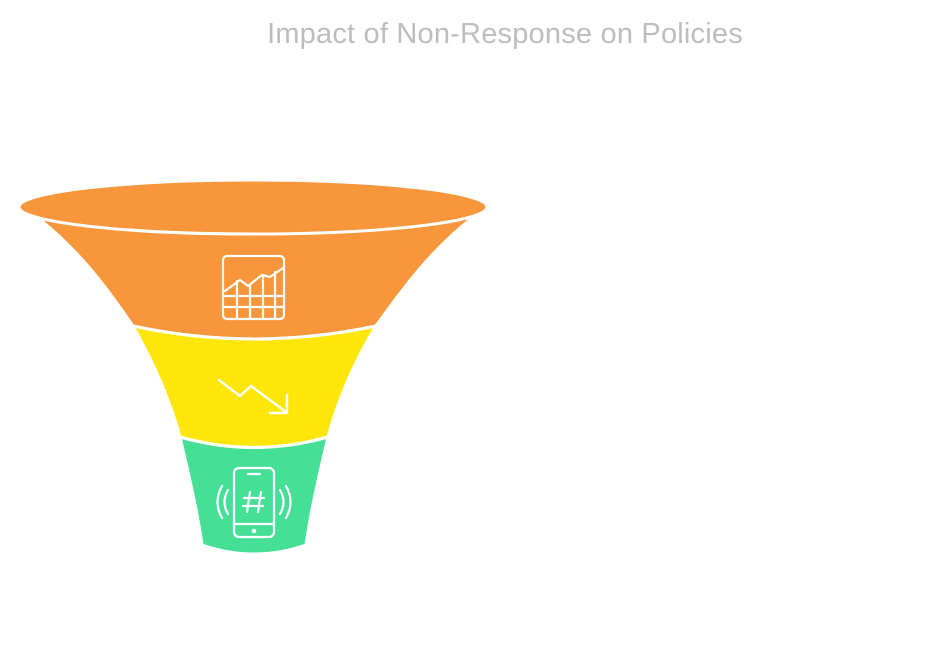 Image resolution: width=938 pixels, height=648 pixels. I want to click on funnel-stage-middle, so click(255, 386).